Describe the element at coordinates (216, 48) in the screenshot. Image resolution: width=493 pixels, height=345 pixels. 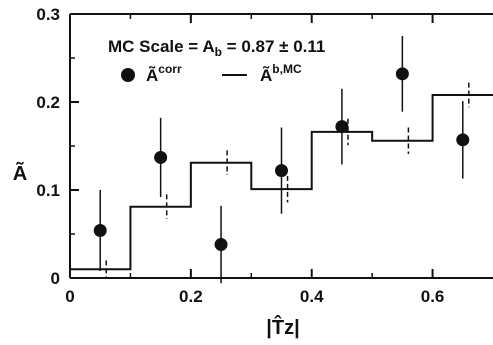
I see `mc-scale-annotation: MC Scale = Ab = 0.87 ± 0.11` at that location.